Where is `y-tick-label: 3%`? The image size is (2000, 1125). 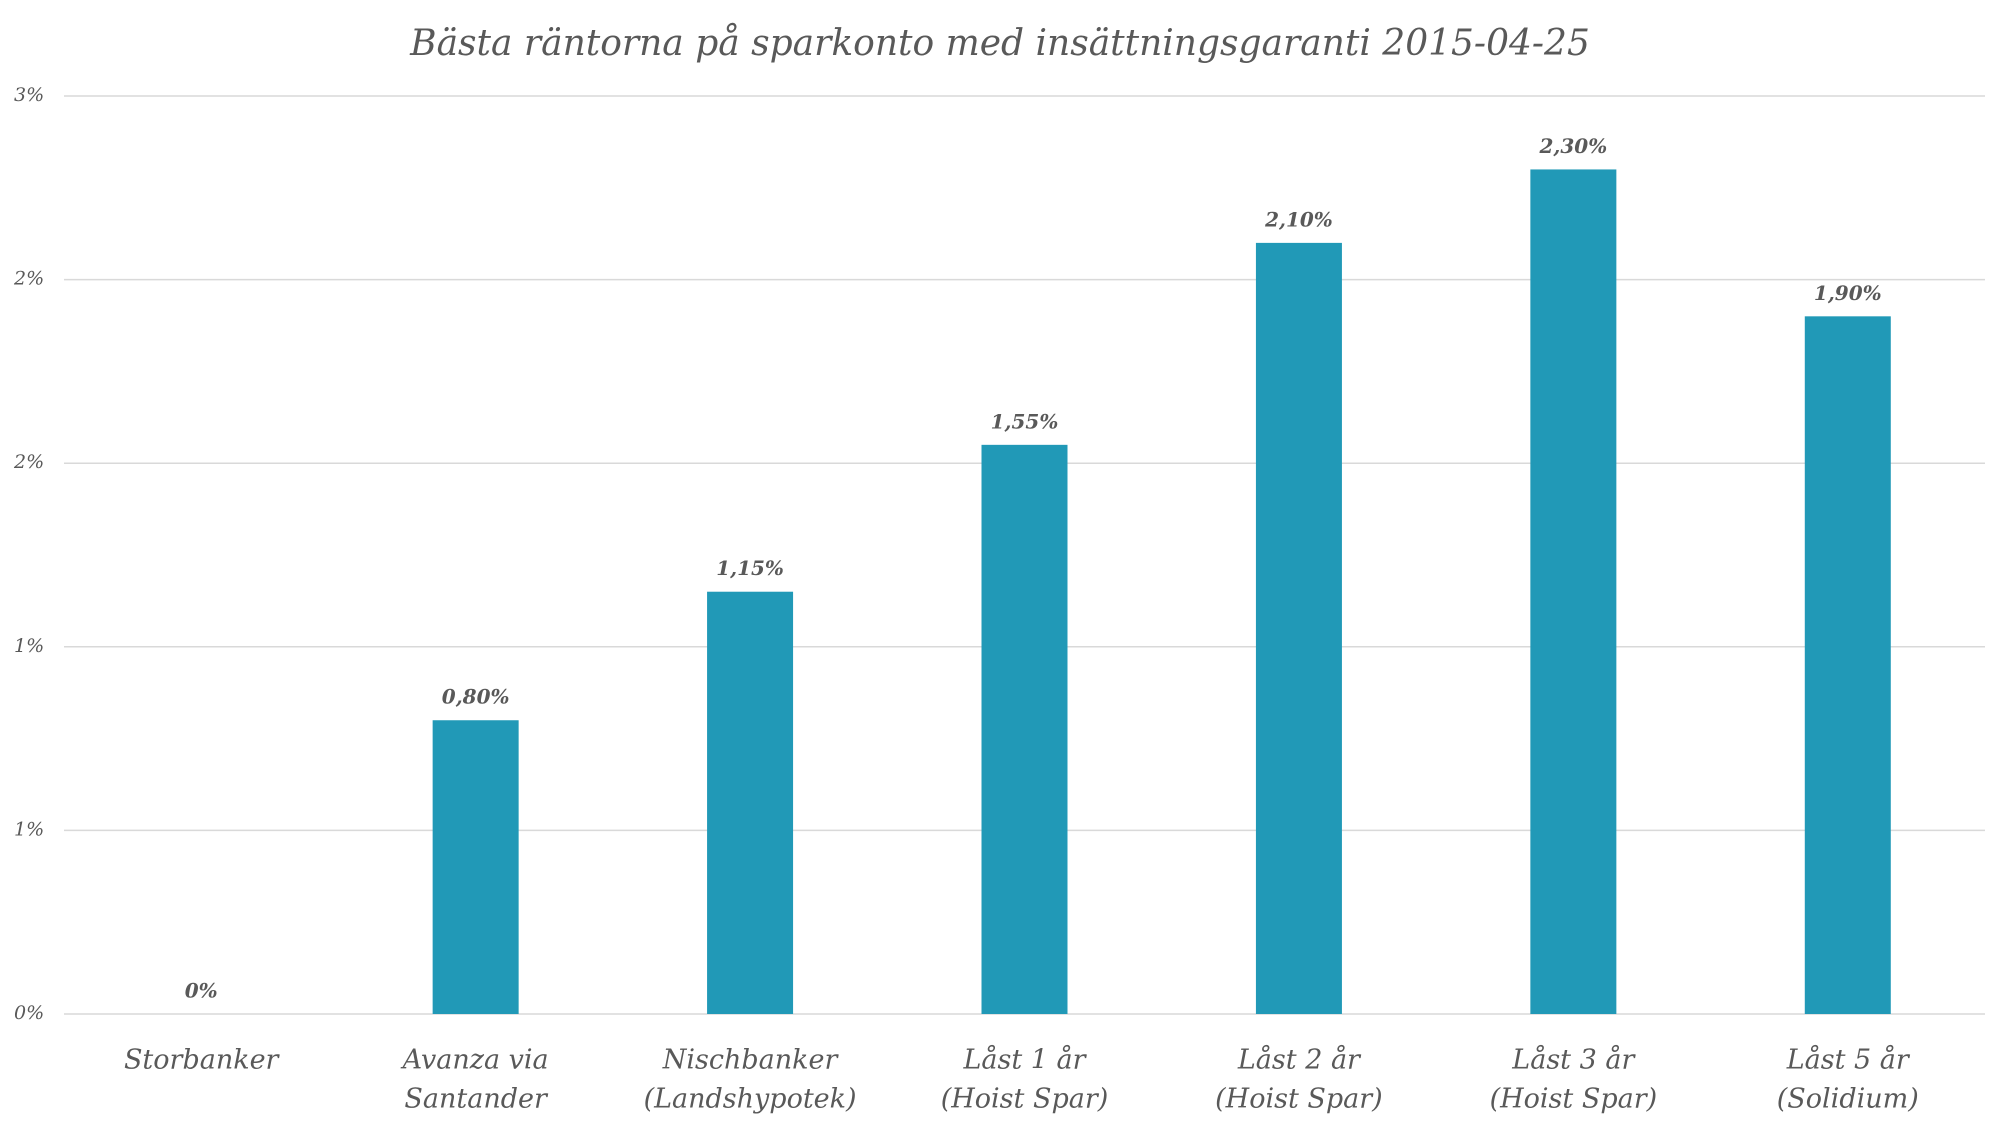
y-tick-label: 3% is located at coordinates (29, 95).